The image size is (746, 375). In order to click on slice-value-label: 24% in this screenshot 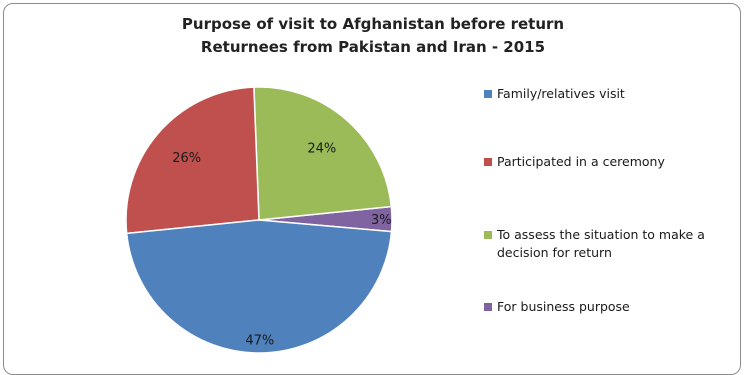, I will do `click(321, 149)`.